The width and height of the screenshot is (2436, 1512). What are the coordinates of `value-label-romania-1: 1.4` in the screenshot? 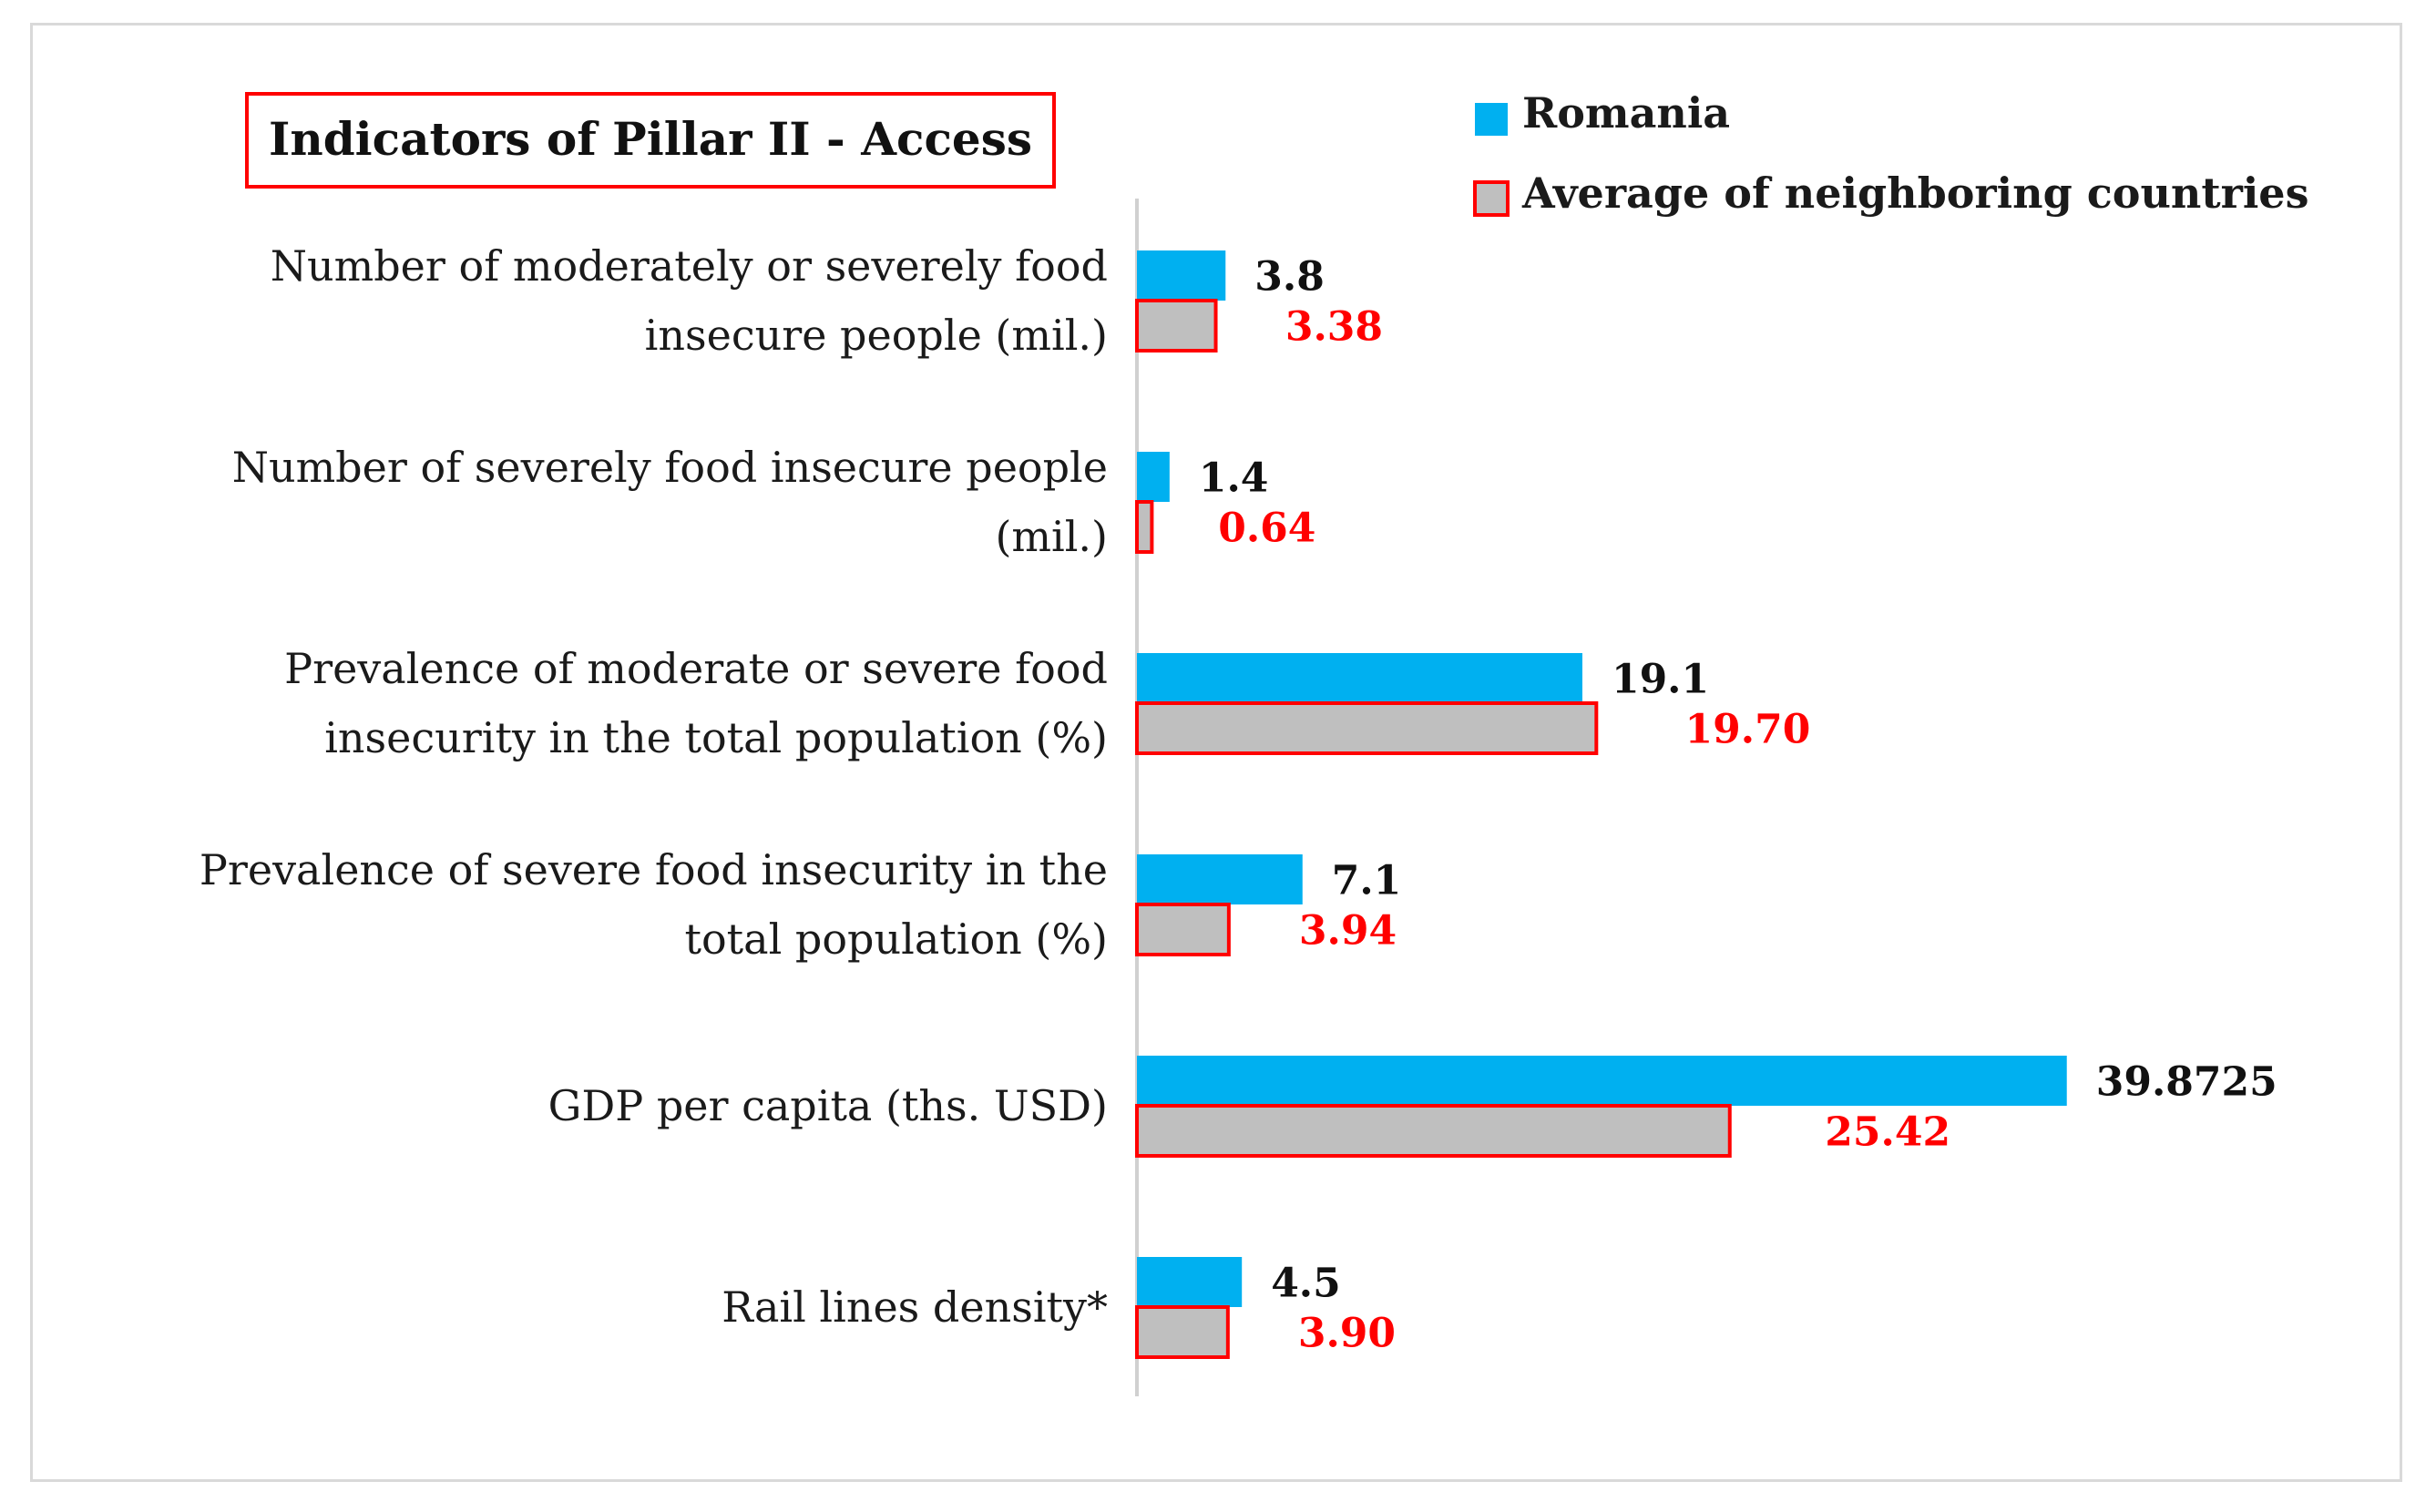 It's located at (1234, 478).